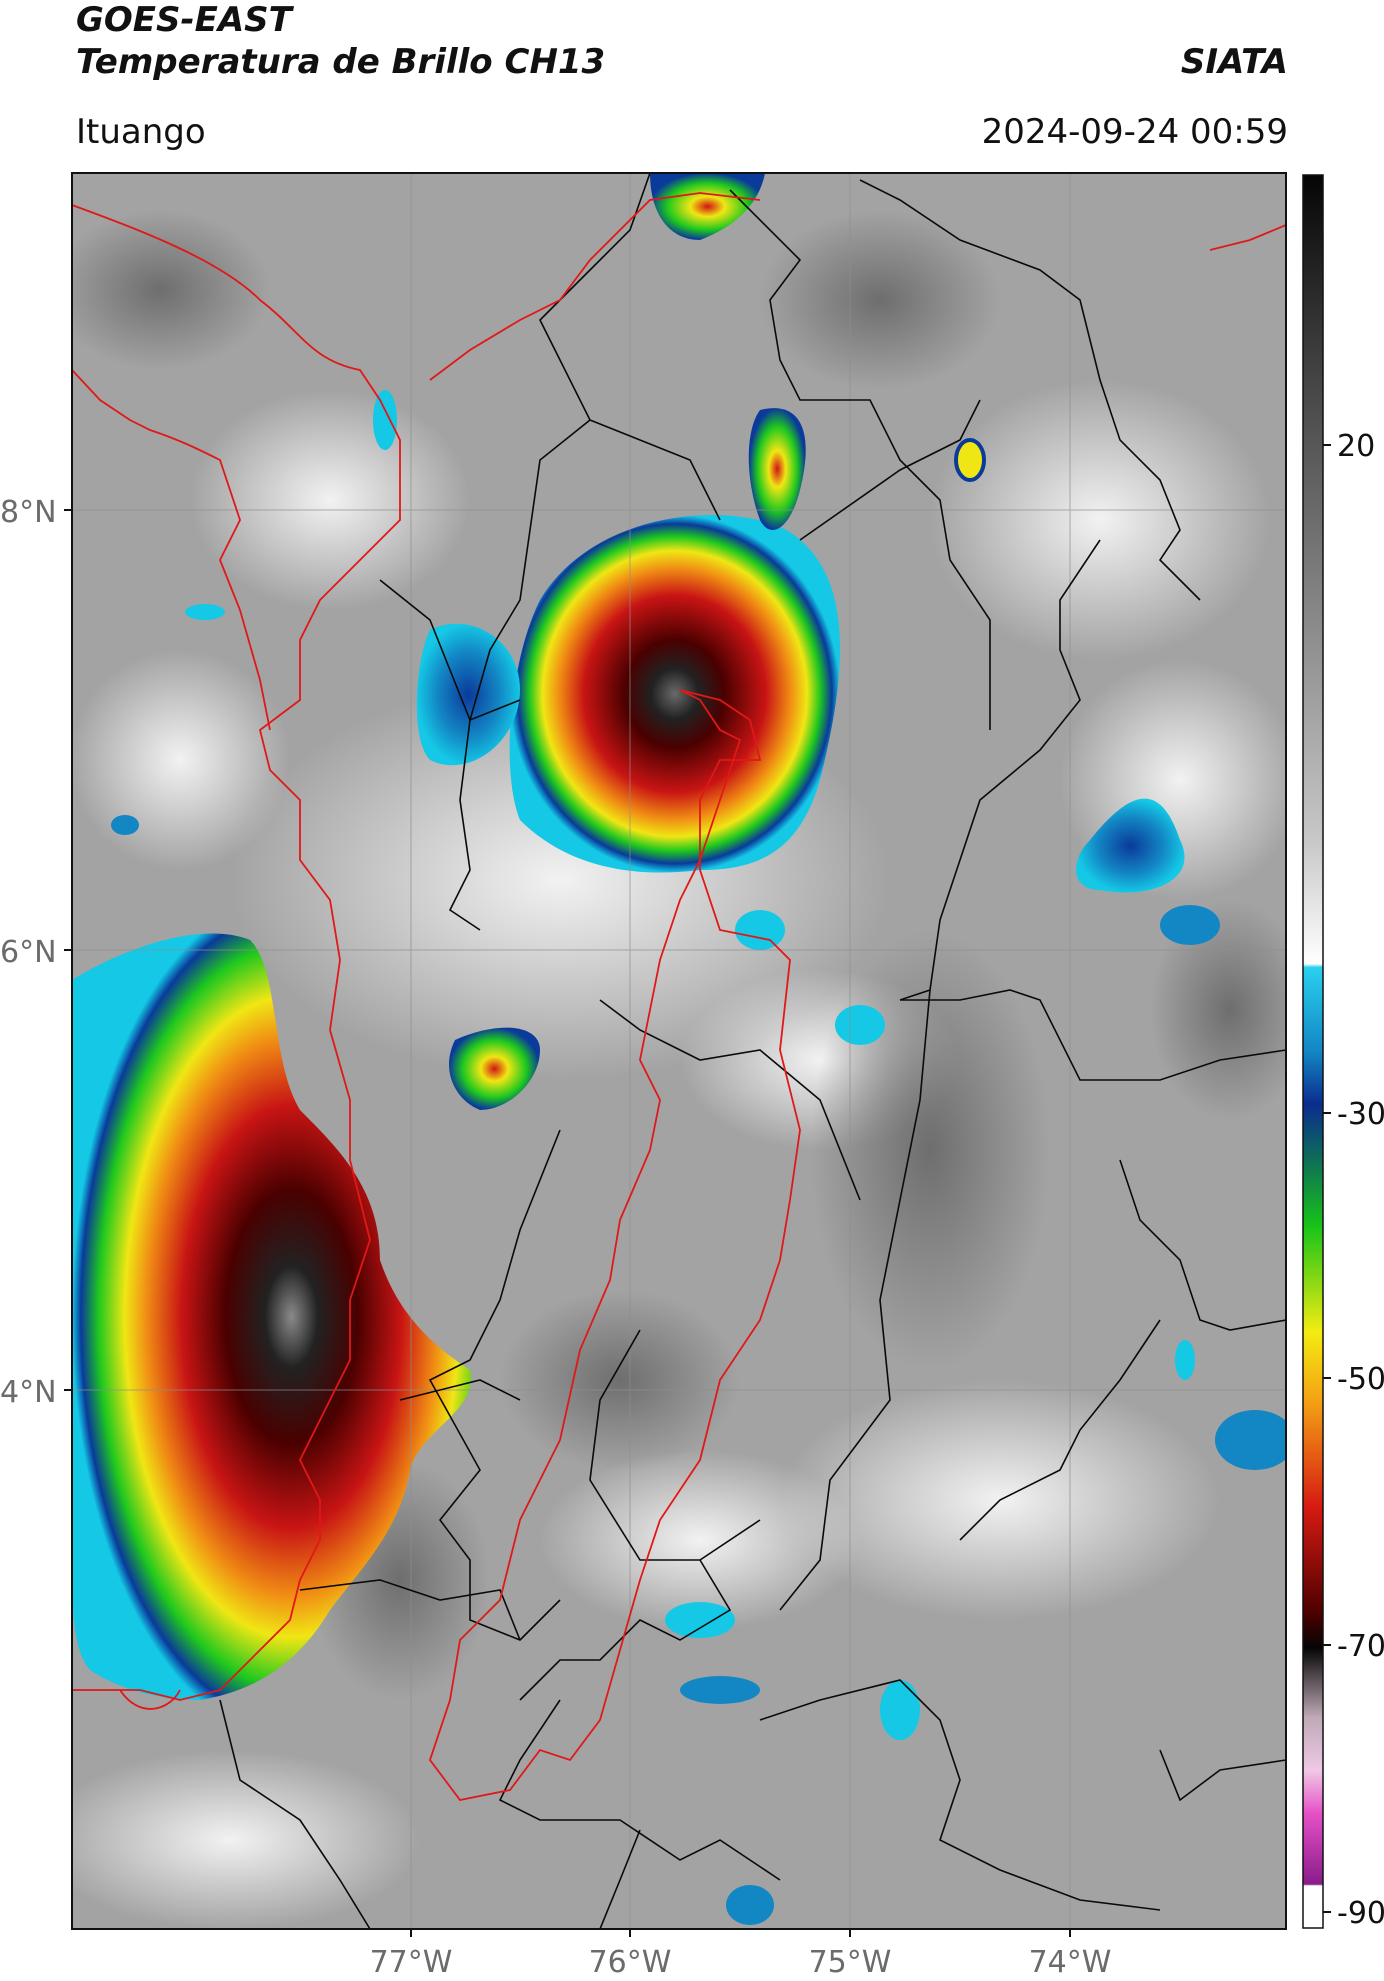 The image size is (1384, 1981). What do you see at coordinates (141, 132) in the screenshot?
I see `region-label: Ituango` at bounding box center [141, 132].